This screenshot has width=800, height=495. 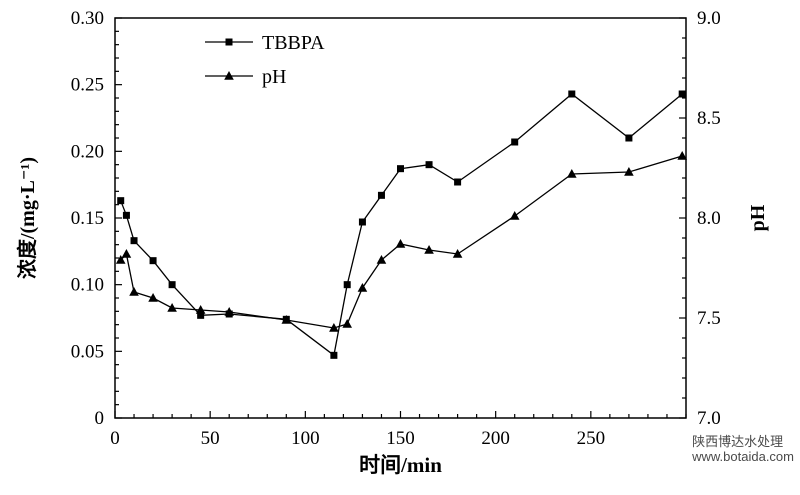 I want to click on legend-label-tbbpa: TBBPA, so click(x=293, y=43).